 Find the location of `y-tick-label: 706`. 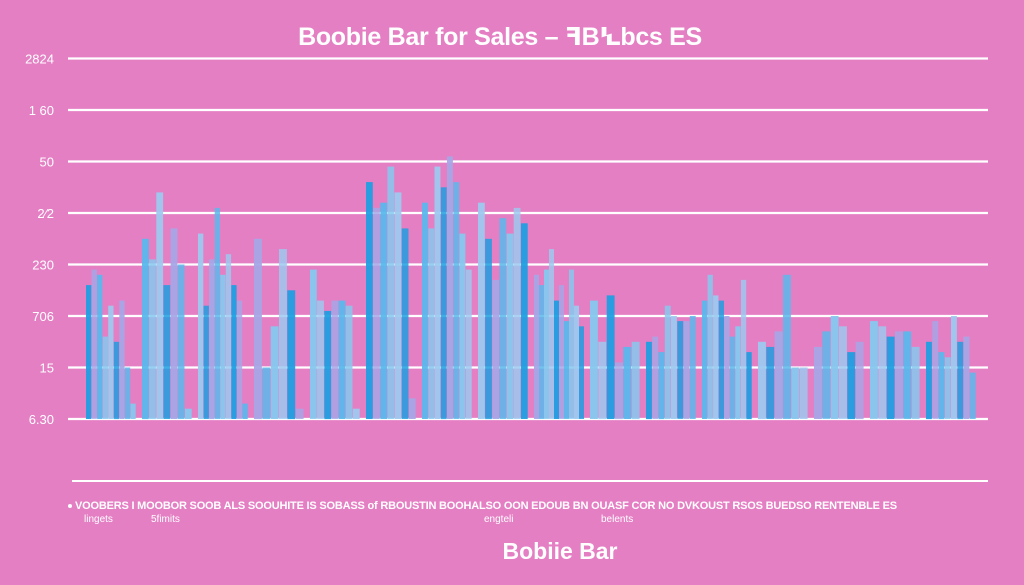

y-tick-label: 706 is located at coordinates (43, 316).